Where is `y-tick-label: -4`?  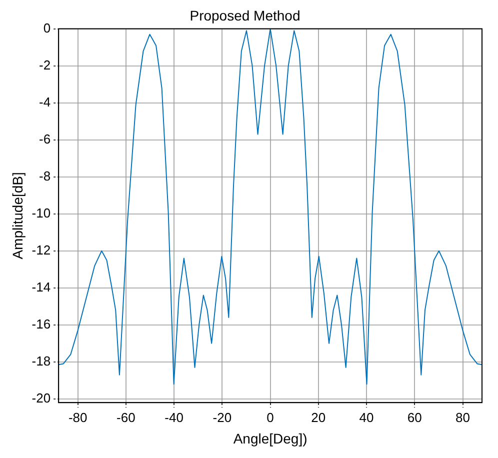 y-tick-label: -4 is located at coordinates (45, 102).